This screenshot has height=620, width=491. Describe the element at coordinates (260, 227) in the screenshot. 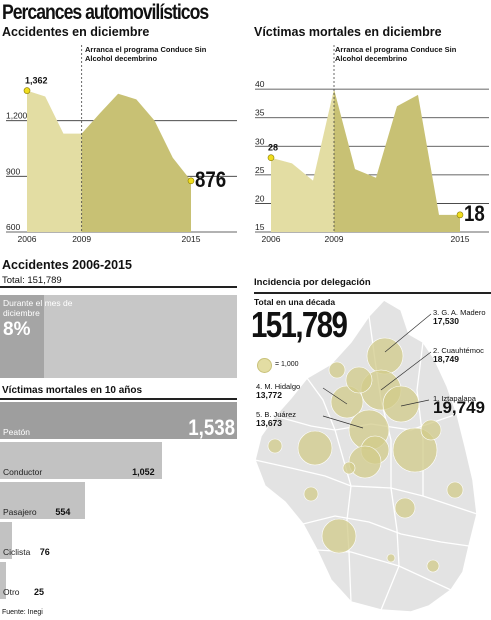

I see `y-tick-label: 15` at that location.